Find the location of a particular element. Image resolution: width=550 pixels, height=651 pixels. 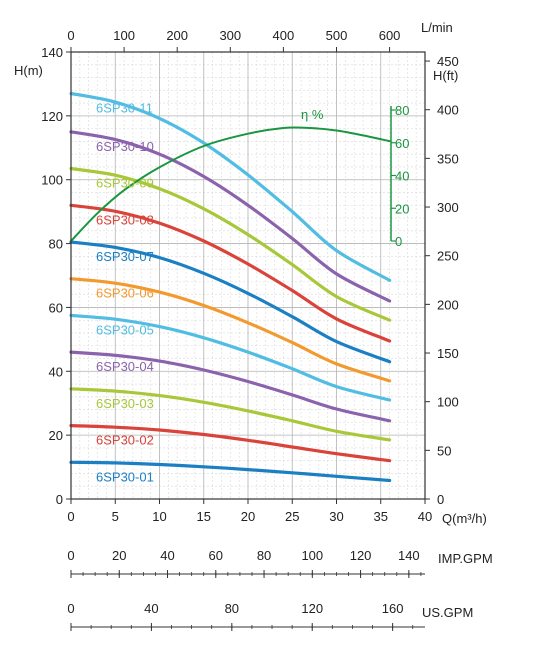

us-gpm-tick-label: 0 is located at coordinates (70, 608).